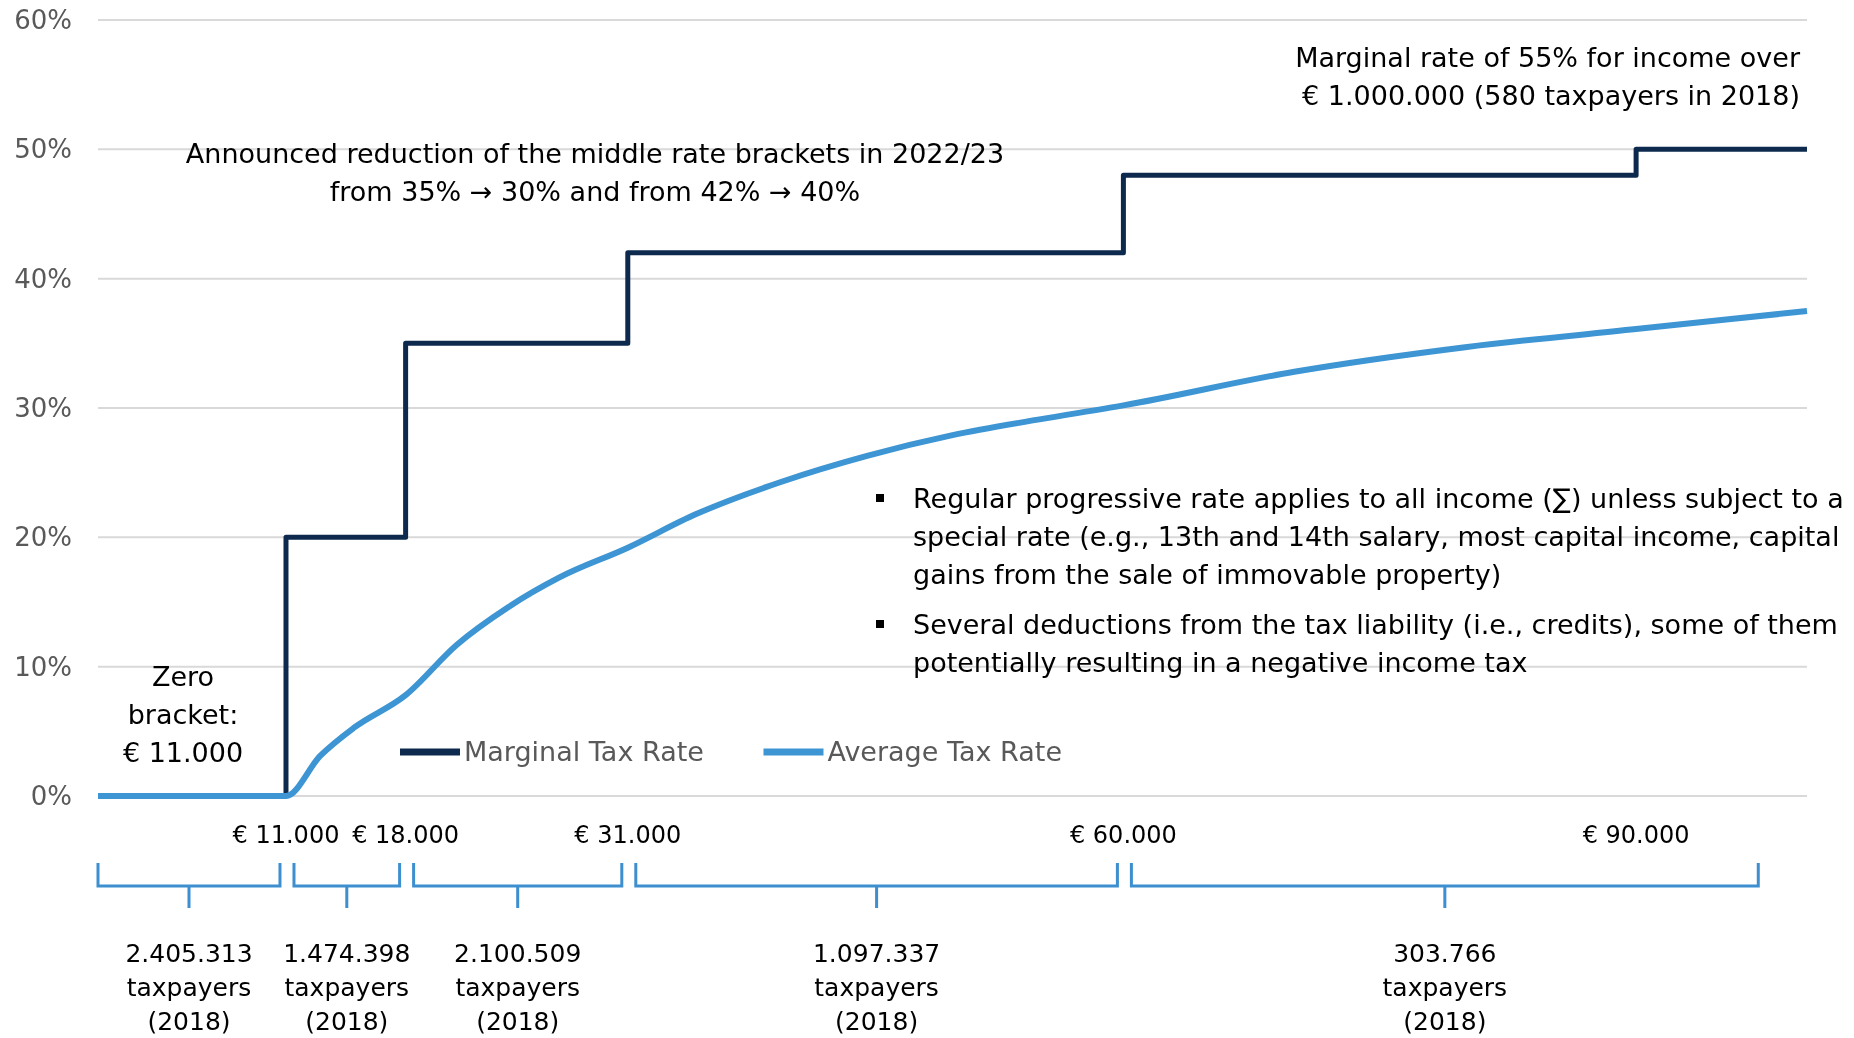  What do you see at coordinates (944, 752) in the screenshot?
I see `legend-label: Average Tax Rate` at bounding box center [944, 752].